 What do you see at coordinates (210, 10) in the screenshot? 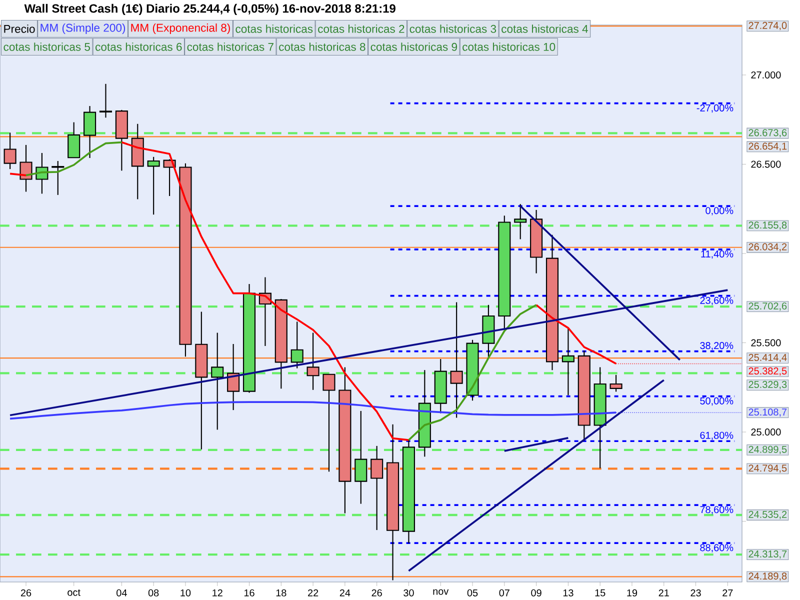
I see `chart-title: Wall Street Cash (1€) Diario 25.244,4 (-0,05%) 16-nov-2018 8:21:19` at bounding box center [210, 10].